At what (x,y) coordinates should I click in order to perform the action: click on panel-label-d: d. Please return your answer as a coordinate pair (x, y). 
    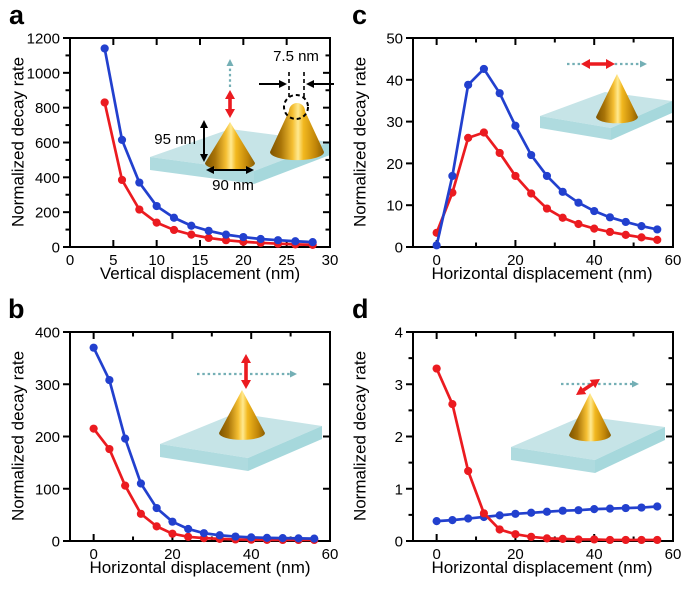
    Looking at the image, I should click on (360, 309).